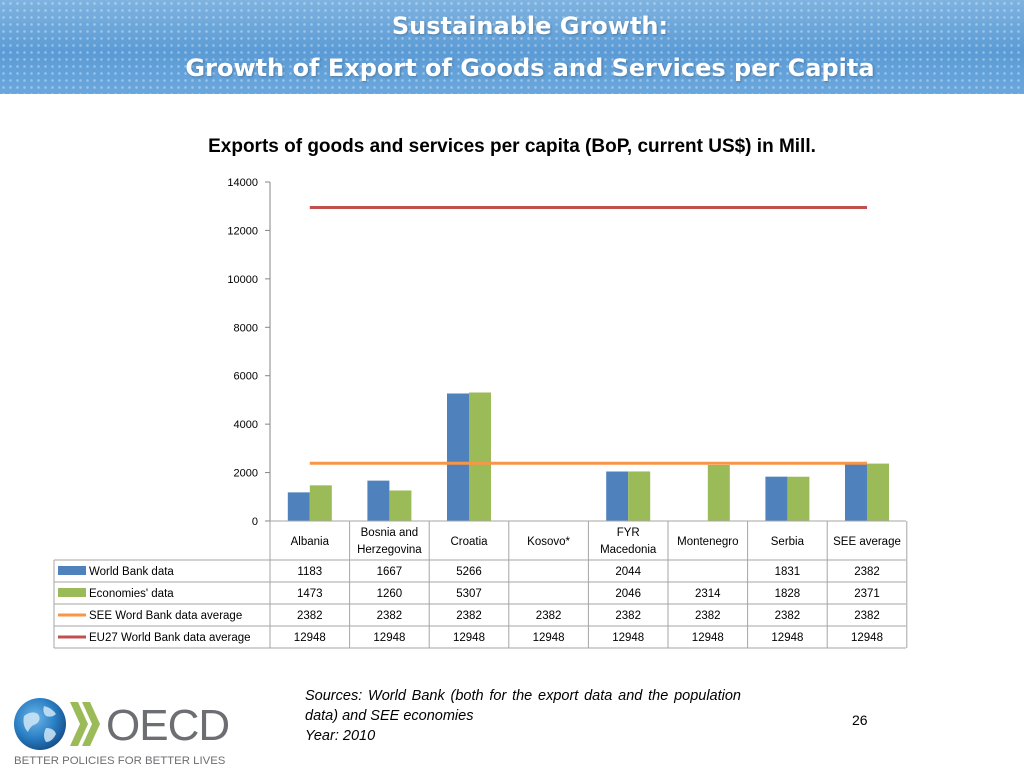 Image resolution: width=1024 pixels, height=768 pixels. What do you see at coordinates (120, 761) in the screenshot?
I see `oecd-tagline: BETTER POLICIES FOR BETTER LIVES` at bounding box center [120, 761].